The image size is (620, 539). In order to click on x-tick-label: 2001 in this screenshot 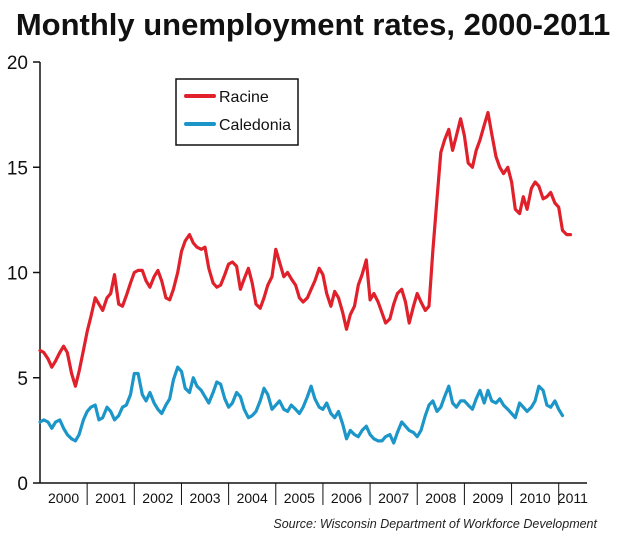, I will do `click(110, 498)`.